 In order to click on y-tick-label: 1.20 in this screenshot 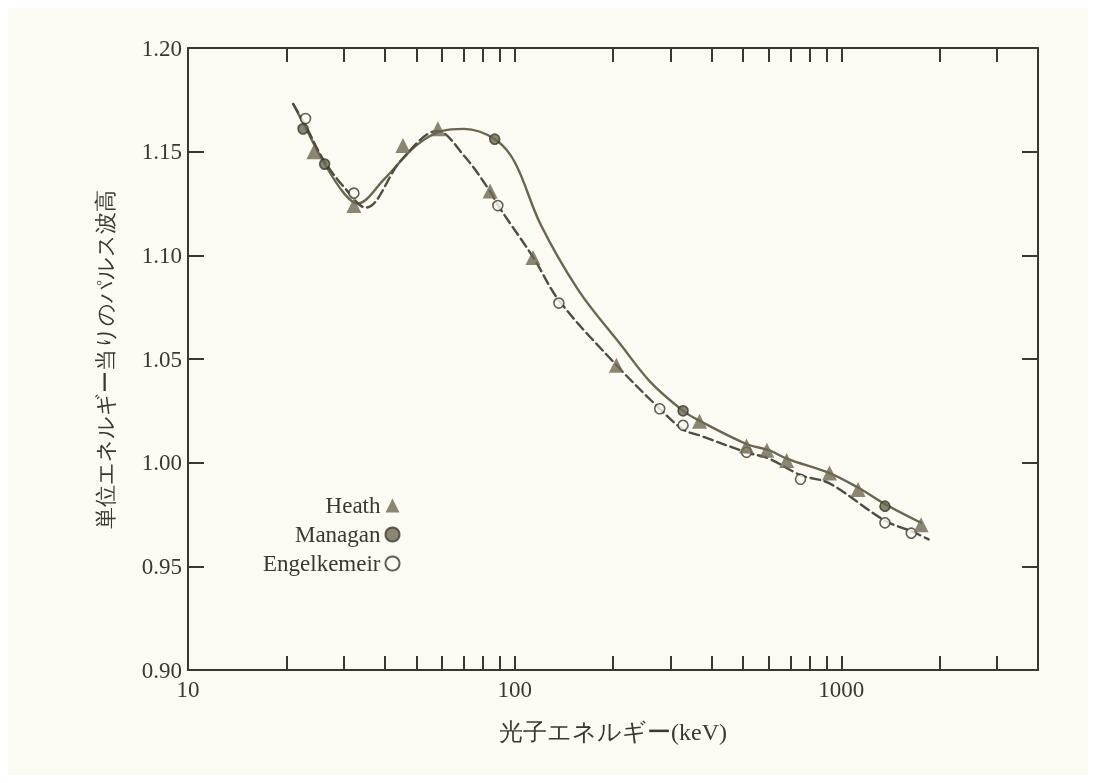, I will do `click(161, 48)`.